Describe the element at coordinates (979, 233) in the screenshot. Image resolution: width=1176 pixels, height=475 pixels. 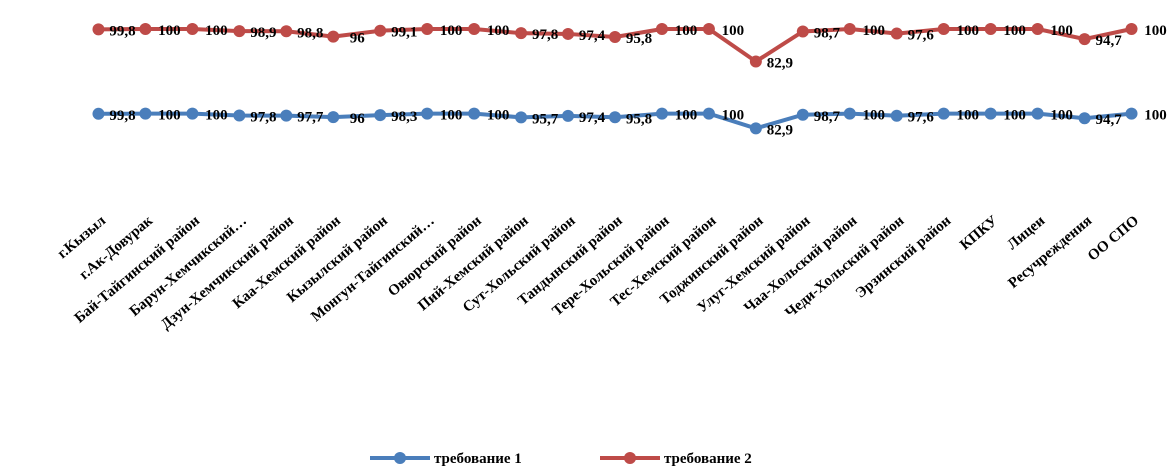
I see `x-tick-label: КПКУ` at that location.